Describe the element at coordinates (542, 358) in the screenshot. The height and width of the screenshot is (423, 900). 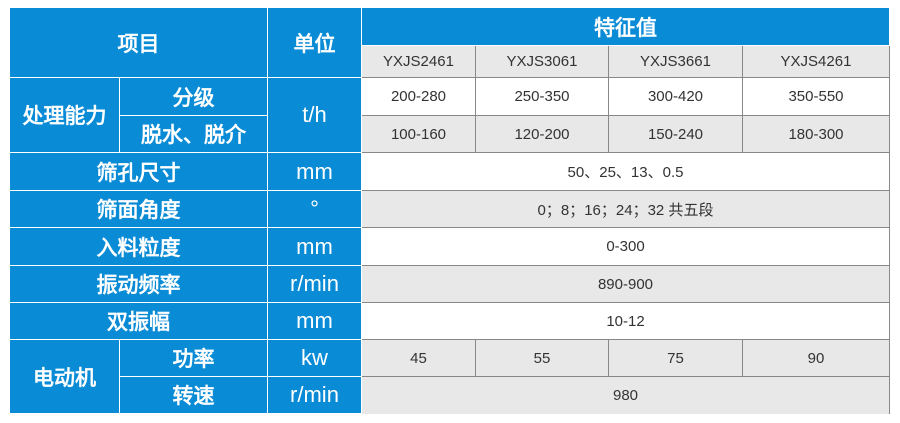
I see `cell: 55` at that location.